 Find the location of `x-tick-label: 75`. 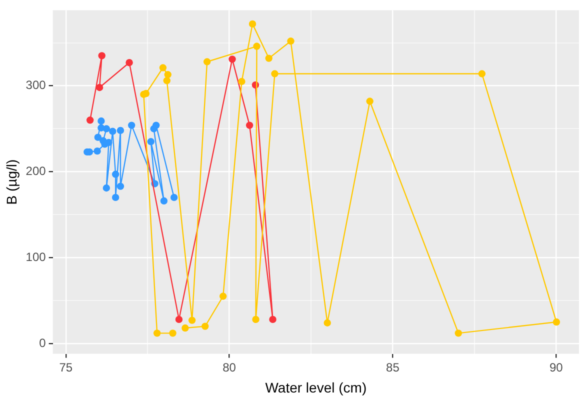

x-tick-label: 75 is located at coordinates (66, 367).